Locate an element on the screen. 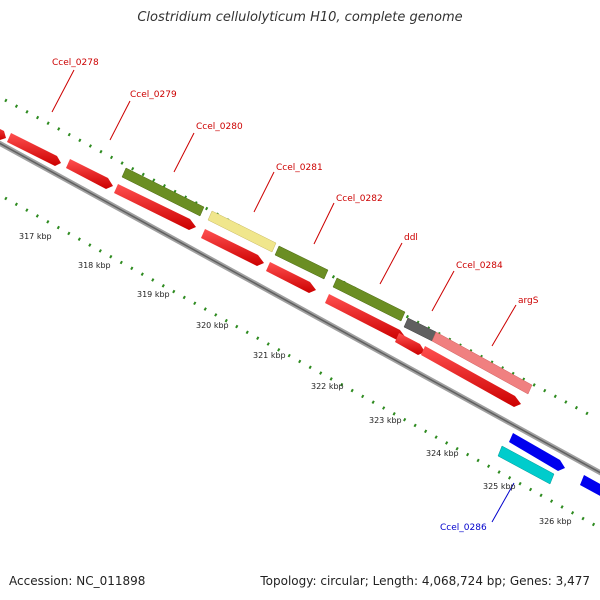 The image size is (600, 600). cds-ccel-0278b is located at coordinates (34, 149).